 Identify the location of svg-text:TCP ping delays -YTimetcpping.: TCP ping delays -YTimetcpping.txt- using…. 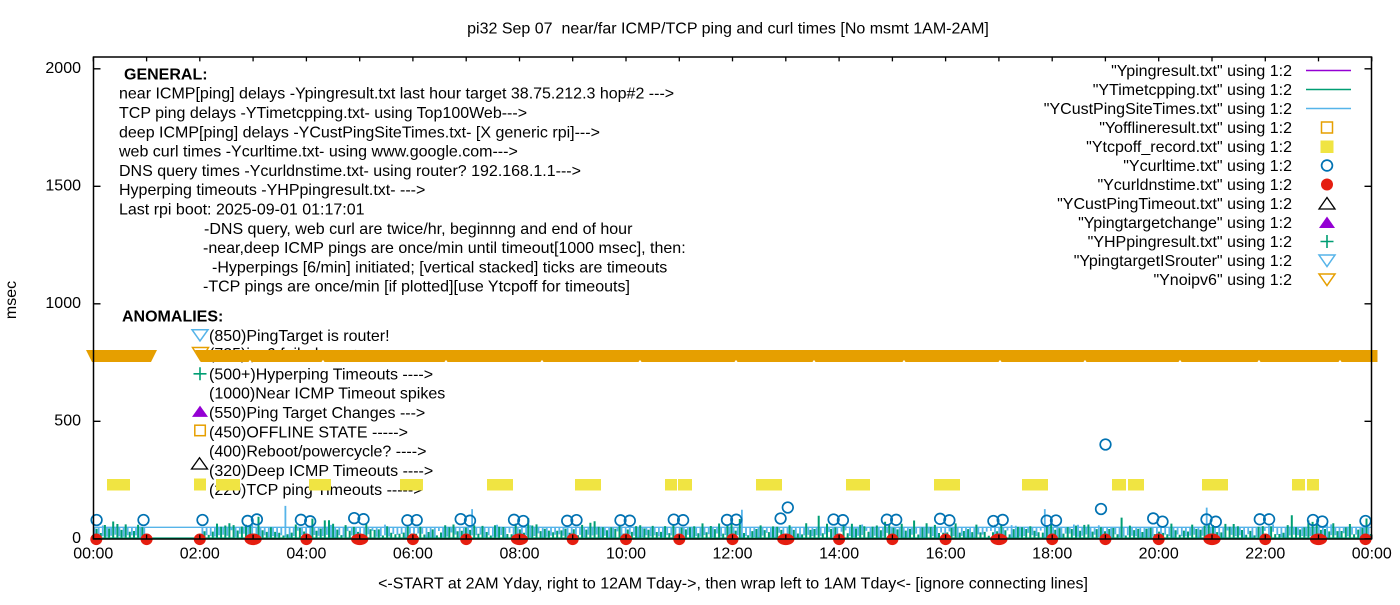
(323, 113).